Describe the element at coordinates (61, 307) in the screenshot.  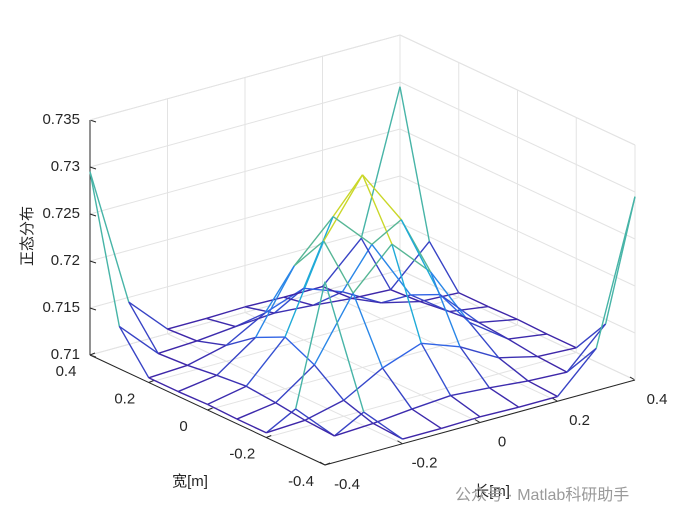
I see `z-tick-label: 0.715` at that location.